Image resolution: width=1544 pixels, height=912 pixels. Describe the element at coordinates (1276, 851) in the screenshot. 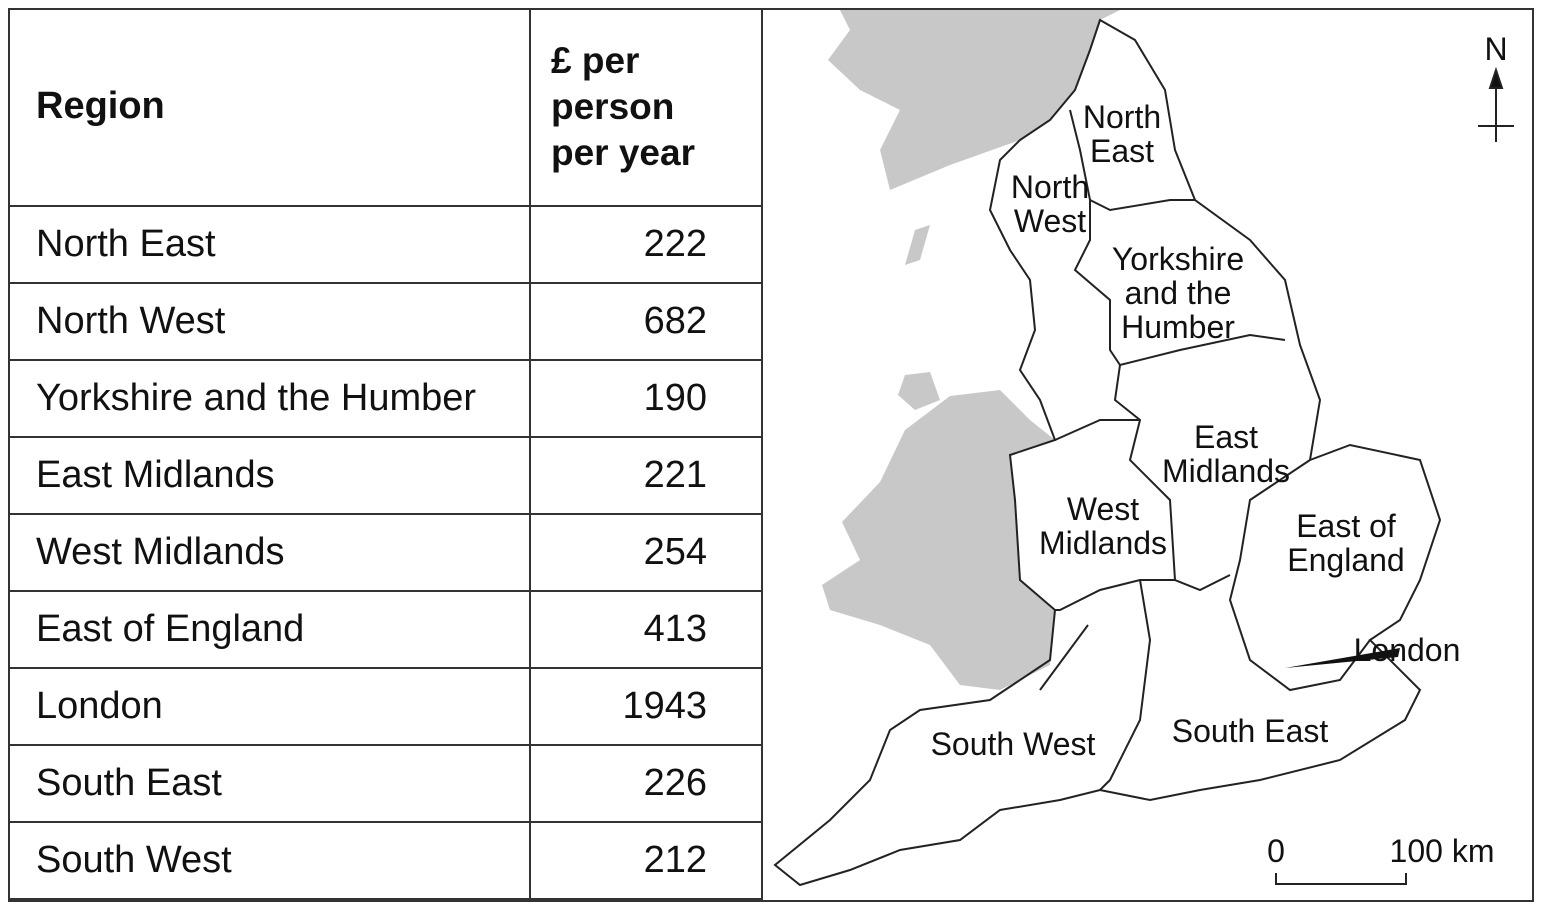

I see `map-label: 0` at that location.